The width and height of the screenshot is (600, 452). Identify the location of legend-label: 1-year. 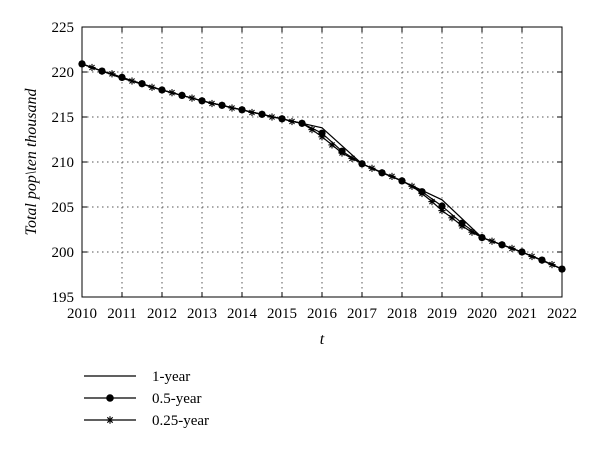
(171, 377).